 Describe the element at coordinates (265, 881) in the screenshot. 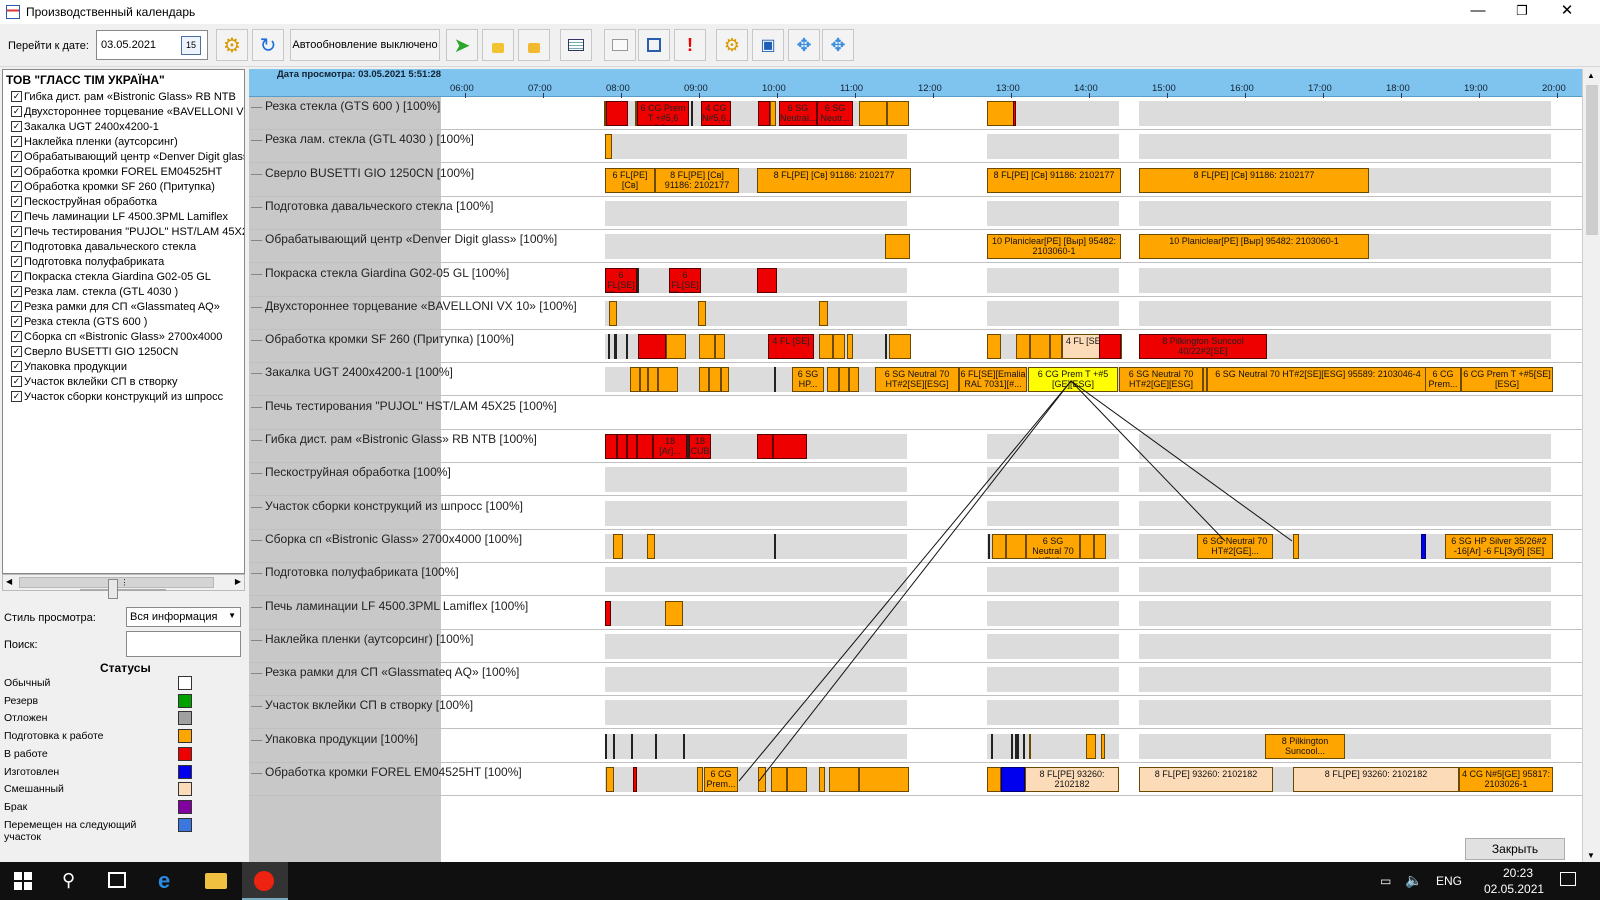

I see `taskbar-app-active` at that location.